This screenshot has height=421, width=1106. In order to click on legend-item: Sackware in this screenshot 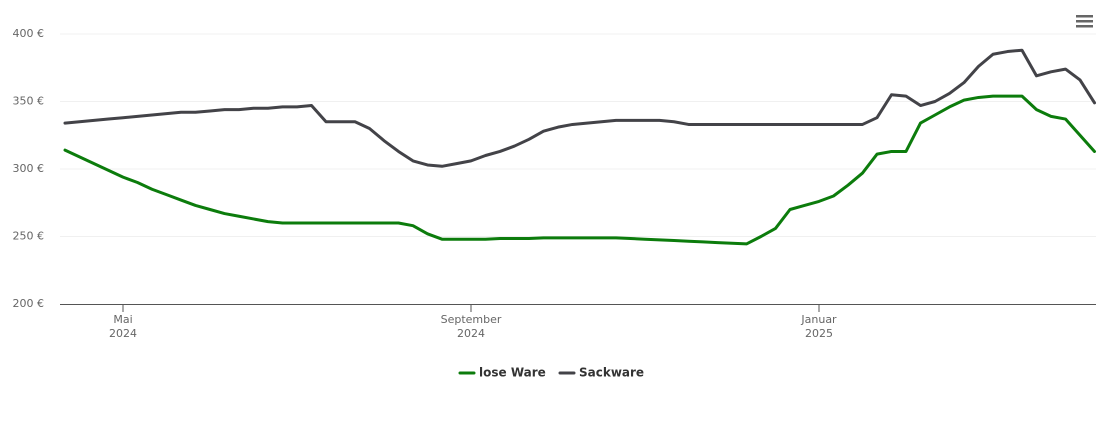, I will do `click(601, 373)`.